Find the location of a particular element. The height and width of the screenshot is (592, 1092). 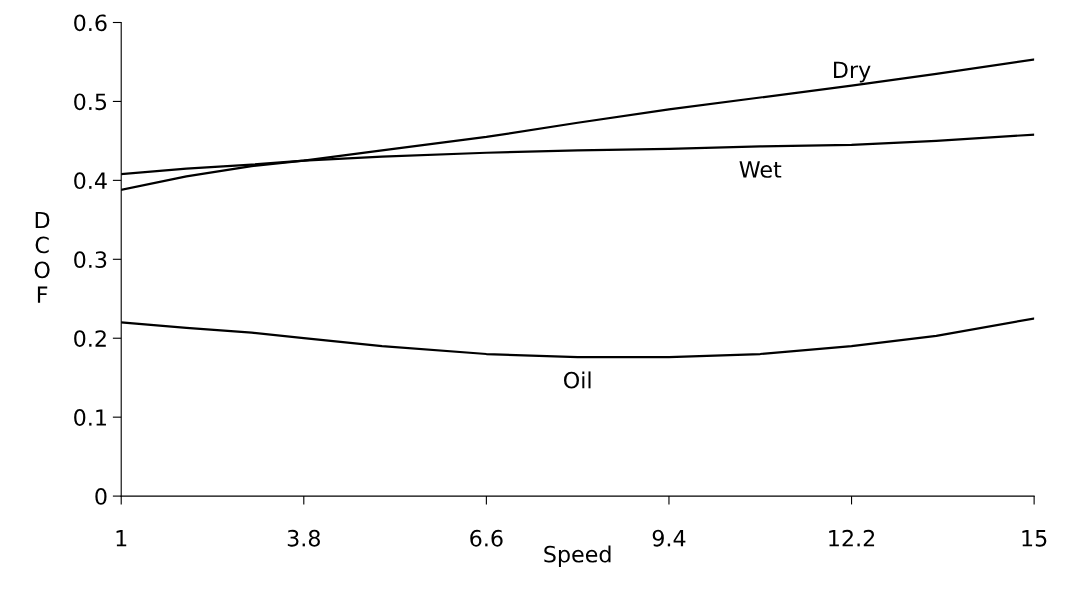

y-tick-label: 0.2 is located at coordinates (90, 338).